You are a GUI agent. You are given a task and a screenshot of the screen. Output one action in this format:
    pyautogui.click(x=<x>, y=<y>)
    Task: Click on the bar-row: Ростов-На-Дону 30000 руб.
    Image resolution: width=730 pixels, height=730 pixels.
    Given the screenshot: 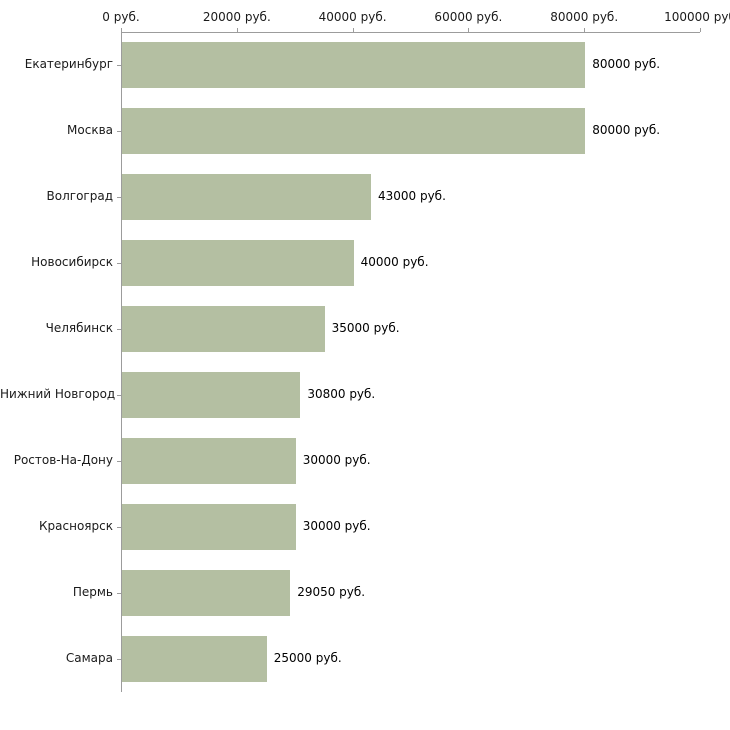 What is the action you would take?
    pyautogui.click(x=365, y=461)
    